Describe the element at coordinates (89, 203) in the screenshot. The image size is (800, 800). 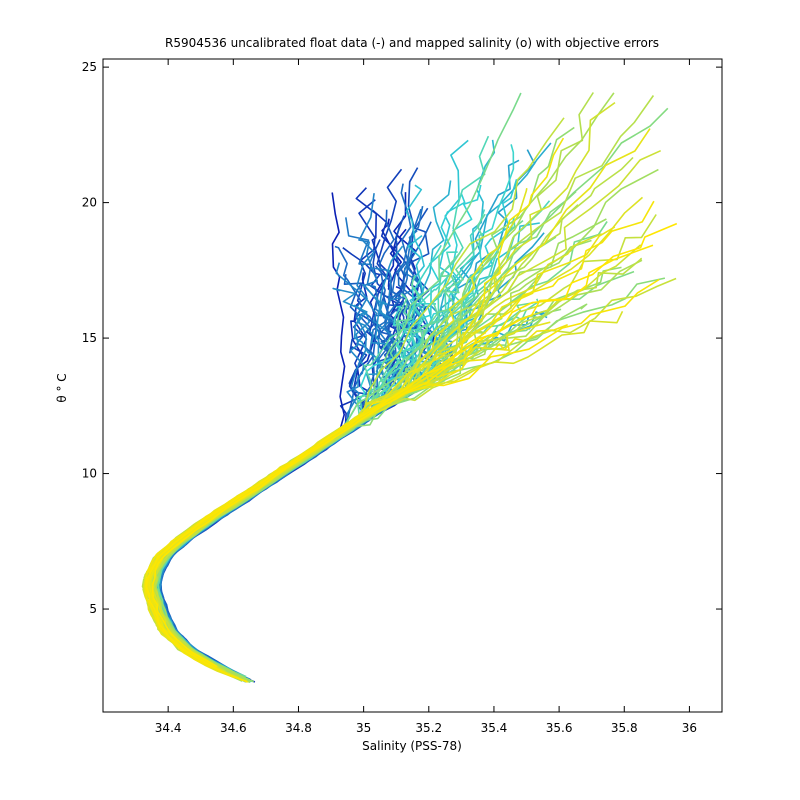
I see `y-tick-label: 20` at that location.